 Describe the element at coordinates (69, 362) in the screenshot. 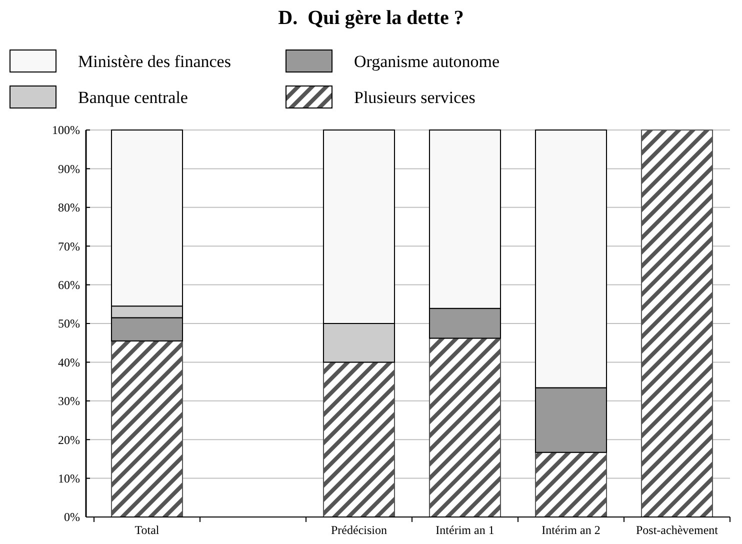

I see `y-tick-label: 40%` at that location.